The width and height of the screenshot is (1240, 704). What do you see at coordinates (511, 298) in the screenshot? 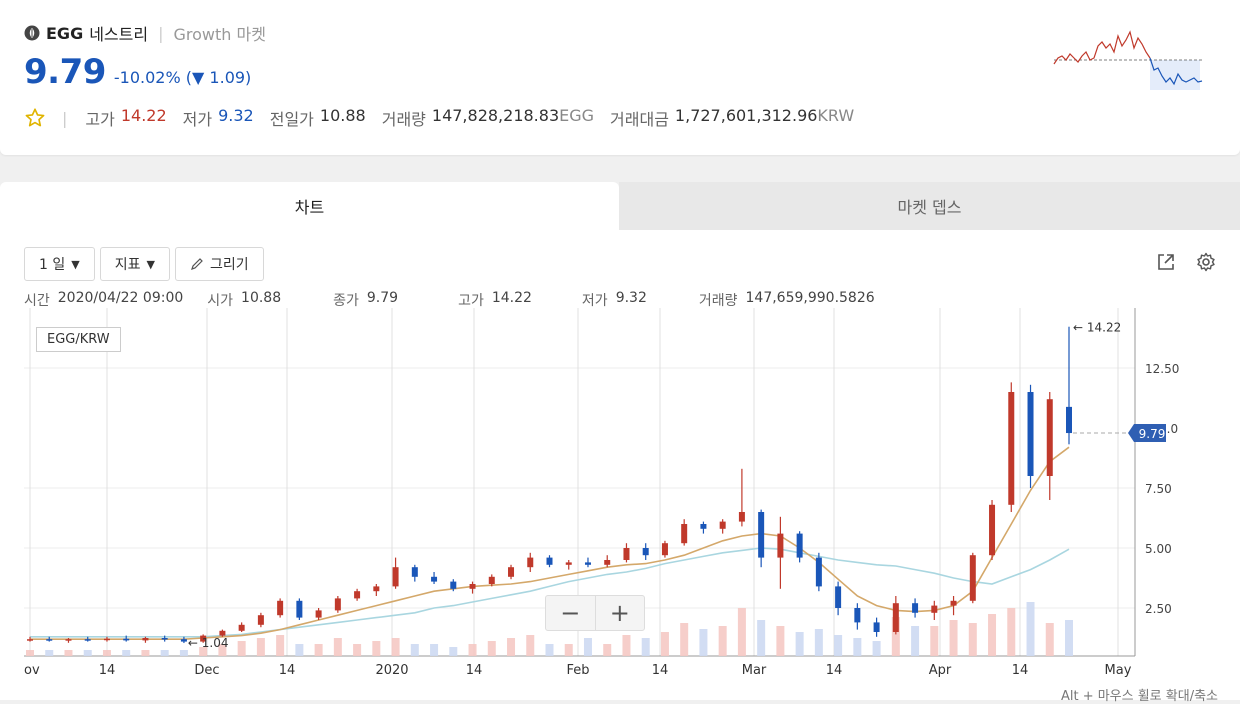
I see `ohlc-value: 14.22` at bounding box center [511, 298].